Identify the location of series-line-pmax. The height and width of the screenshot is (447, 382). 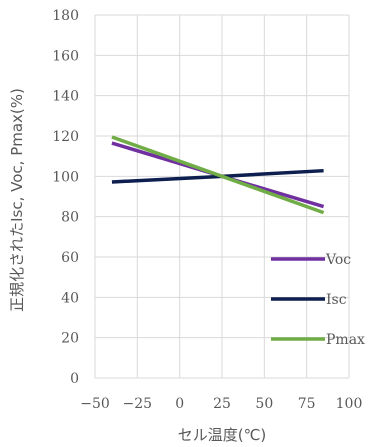
(218, 175).